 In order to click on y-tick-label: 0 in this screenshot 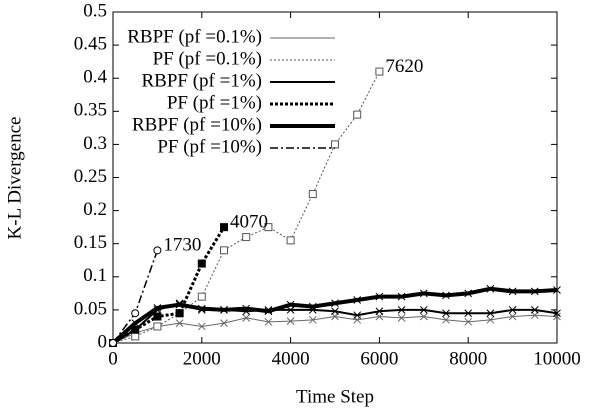, I will do `click(103, 341)`.